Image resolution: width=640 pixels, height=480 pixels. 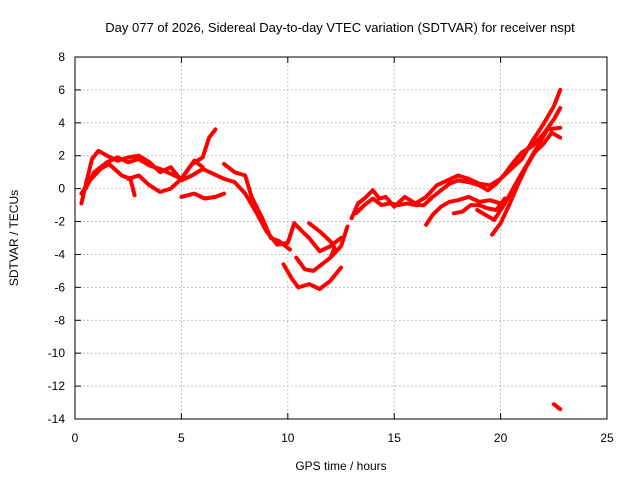 I want to click on y-tick-label: -4, so click(x=59, y=254).